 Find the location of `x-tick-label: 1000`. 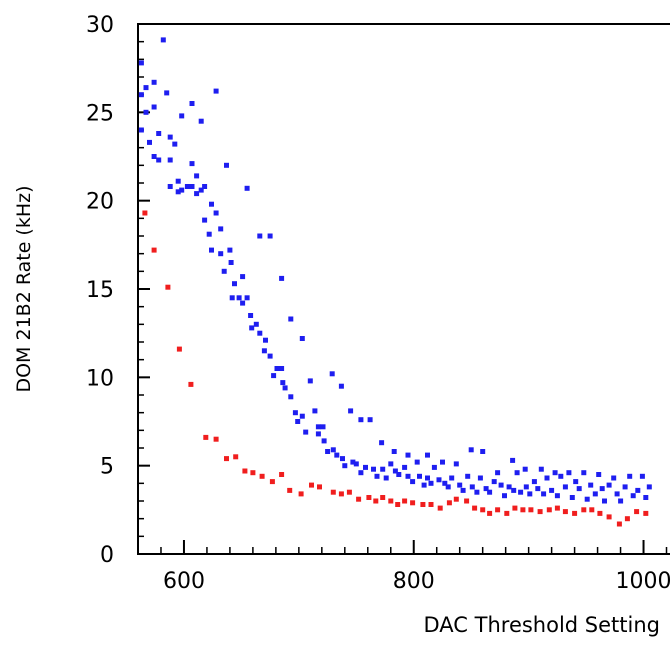

x-tick-label: 1000 is located at coordinates (643, 581).